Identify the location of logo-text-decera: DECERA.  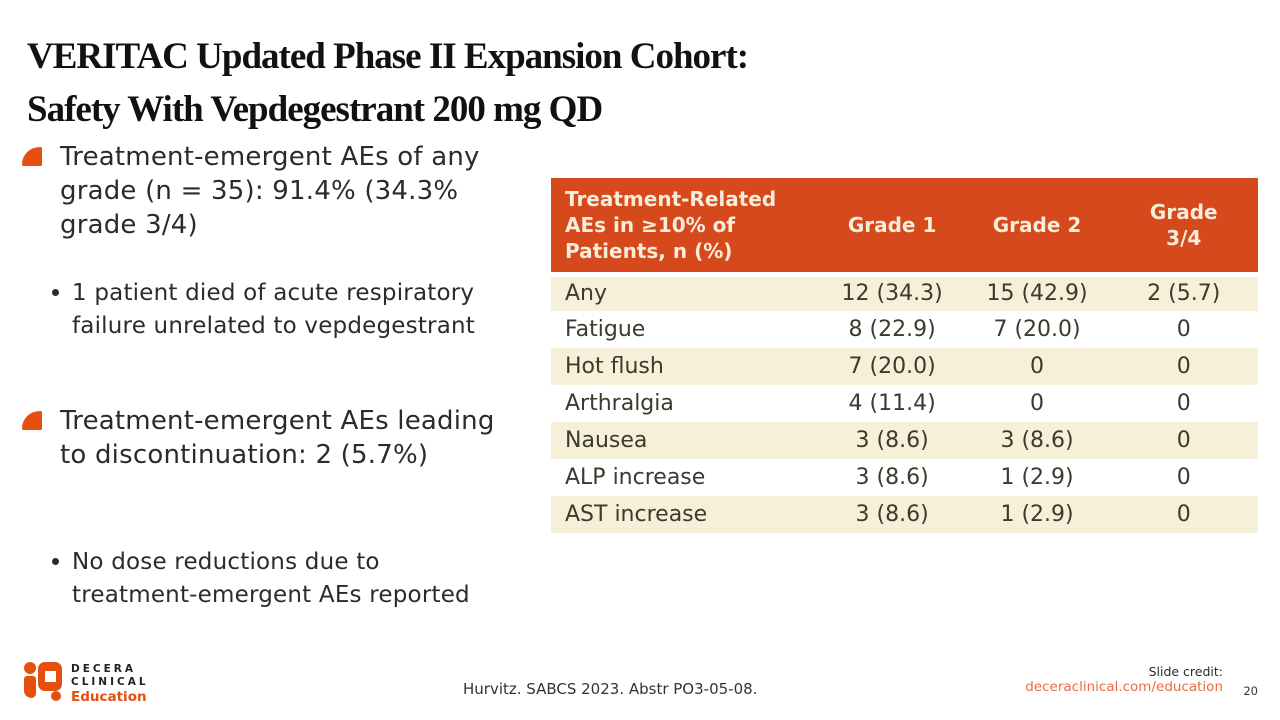
(103, 669).